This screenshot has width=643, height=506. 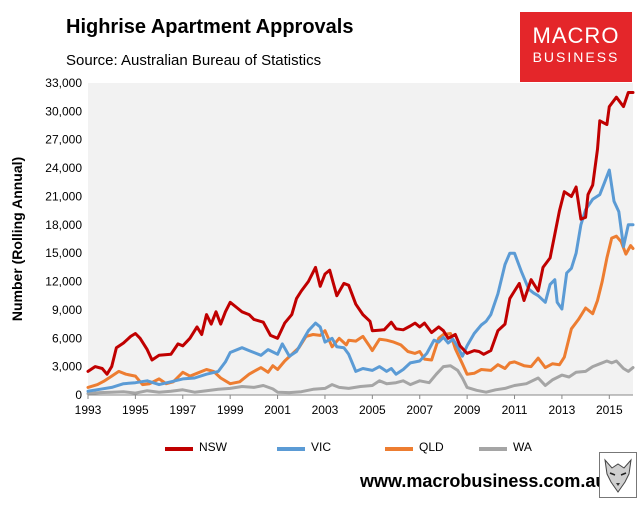 I want to click on x-tick-label: 2009, so click(x=467, y=410).